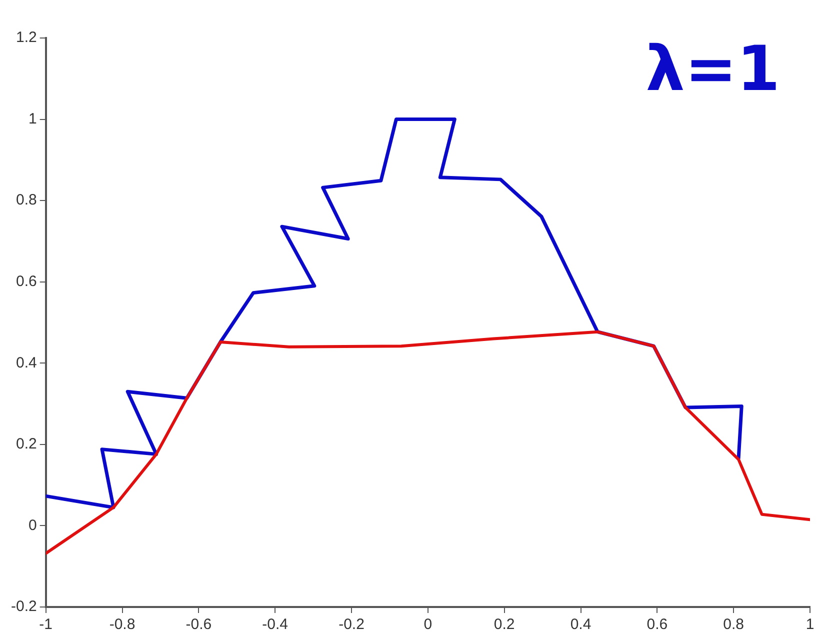 The image size is (824, 639). What do you see at coordinates (46, 625) in the screenshot?
I see `x-tick-label: -1` at bounding box center [46, 625].